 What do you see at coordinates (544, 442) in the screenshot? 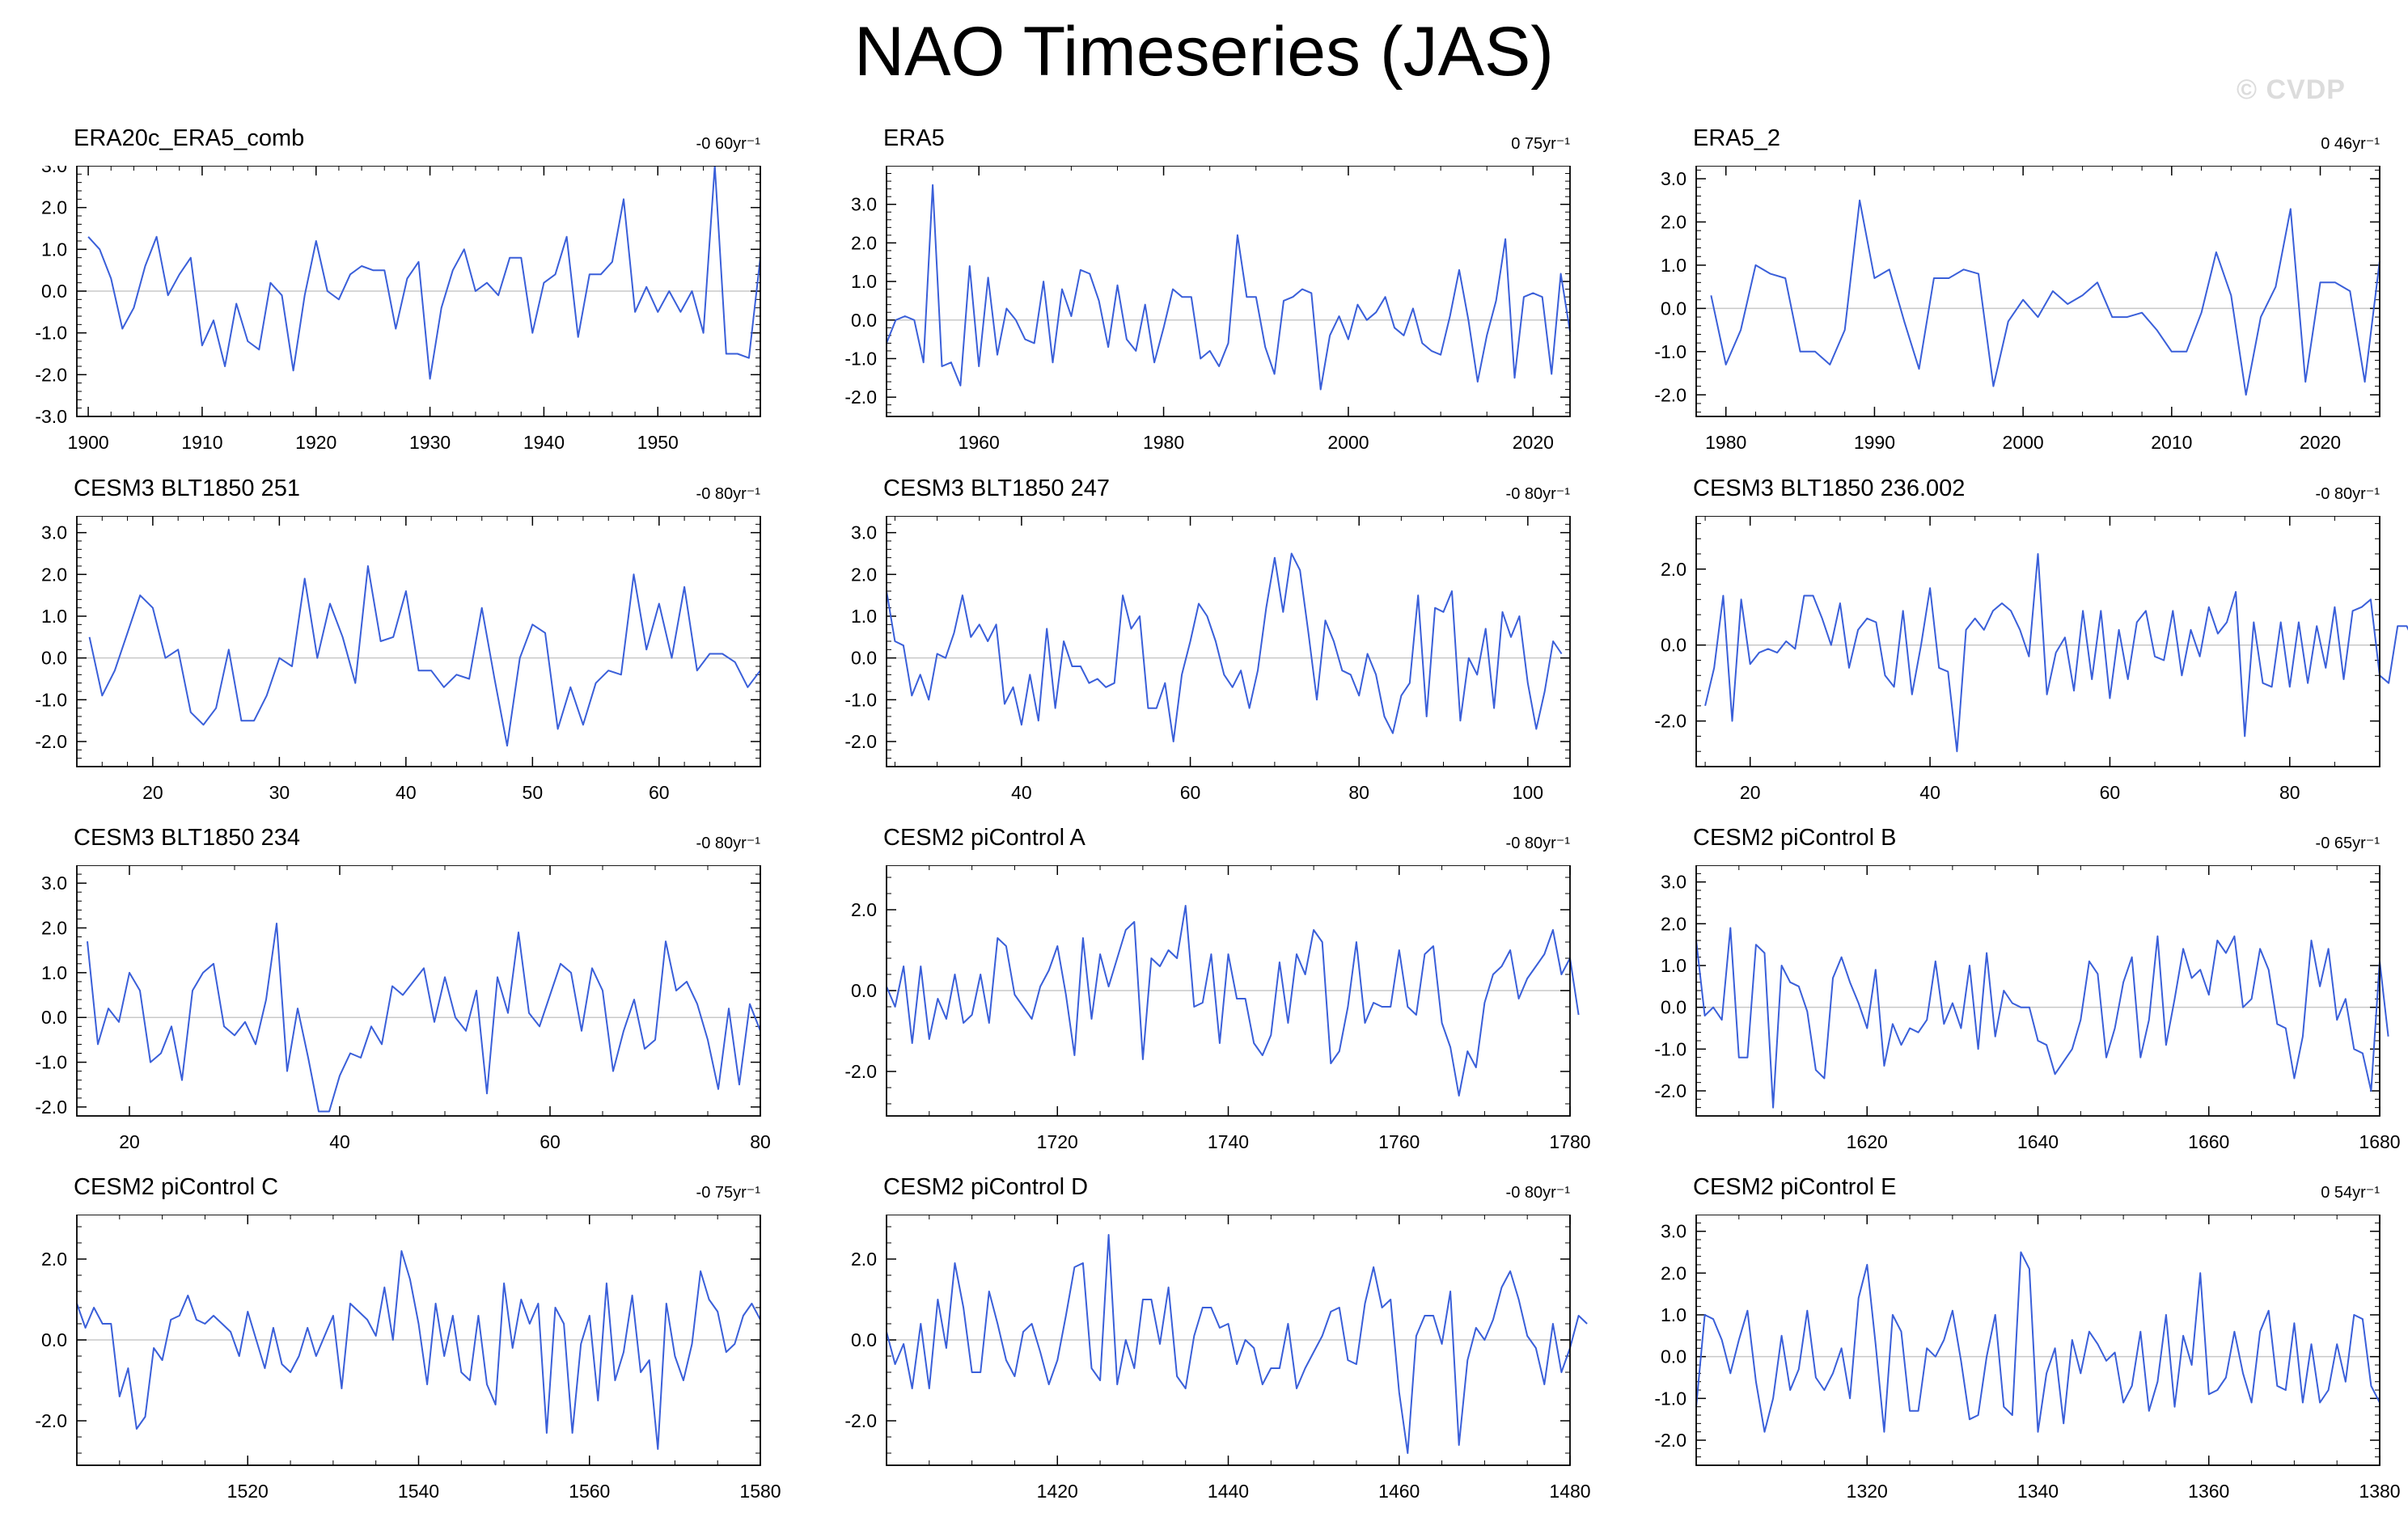
I see `x-tick-label: 1940` at bounding box center [544, 442].